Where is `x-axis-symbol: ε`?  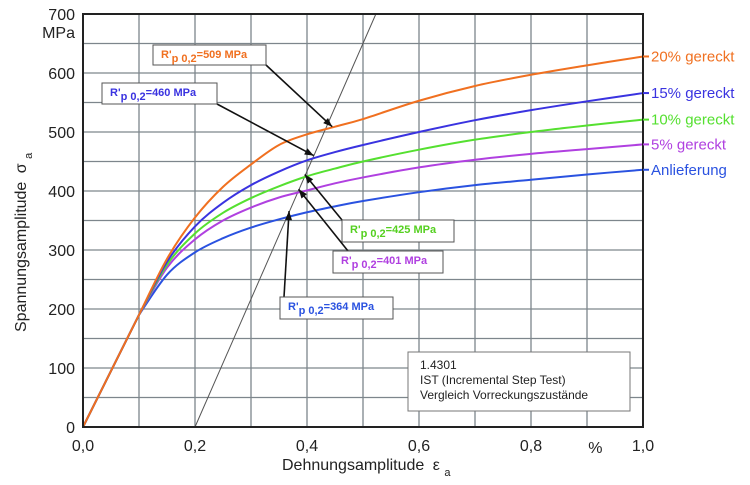
x-axis-symbol: ε is located at coordinates (436, 465).